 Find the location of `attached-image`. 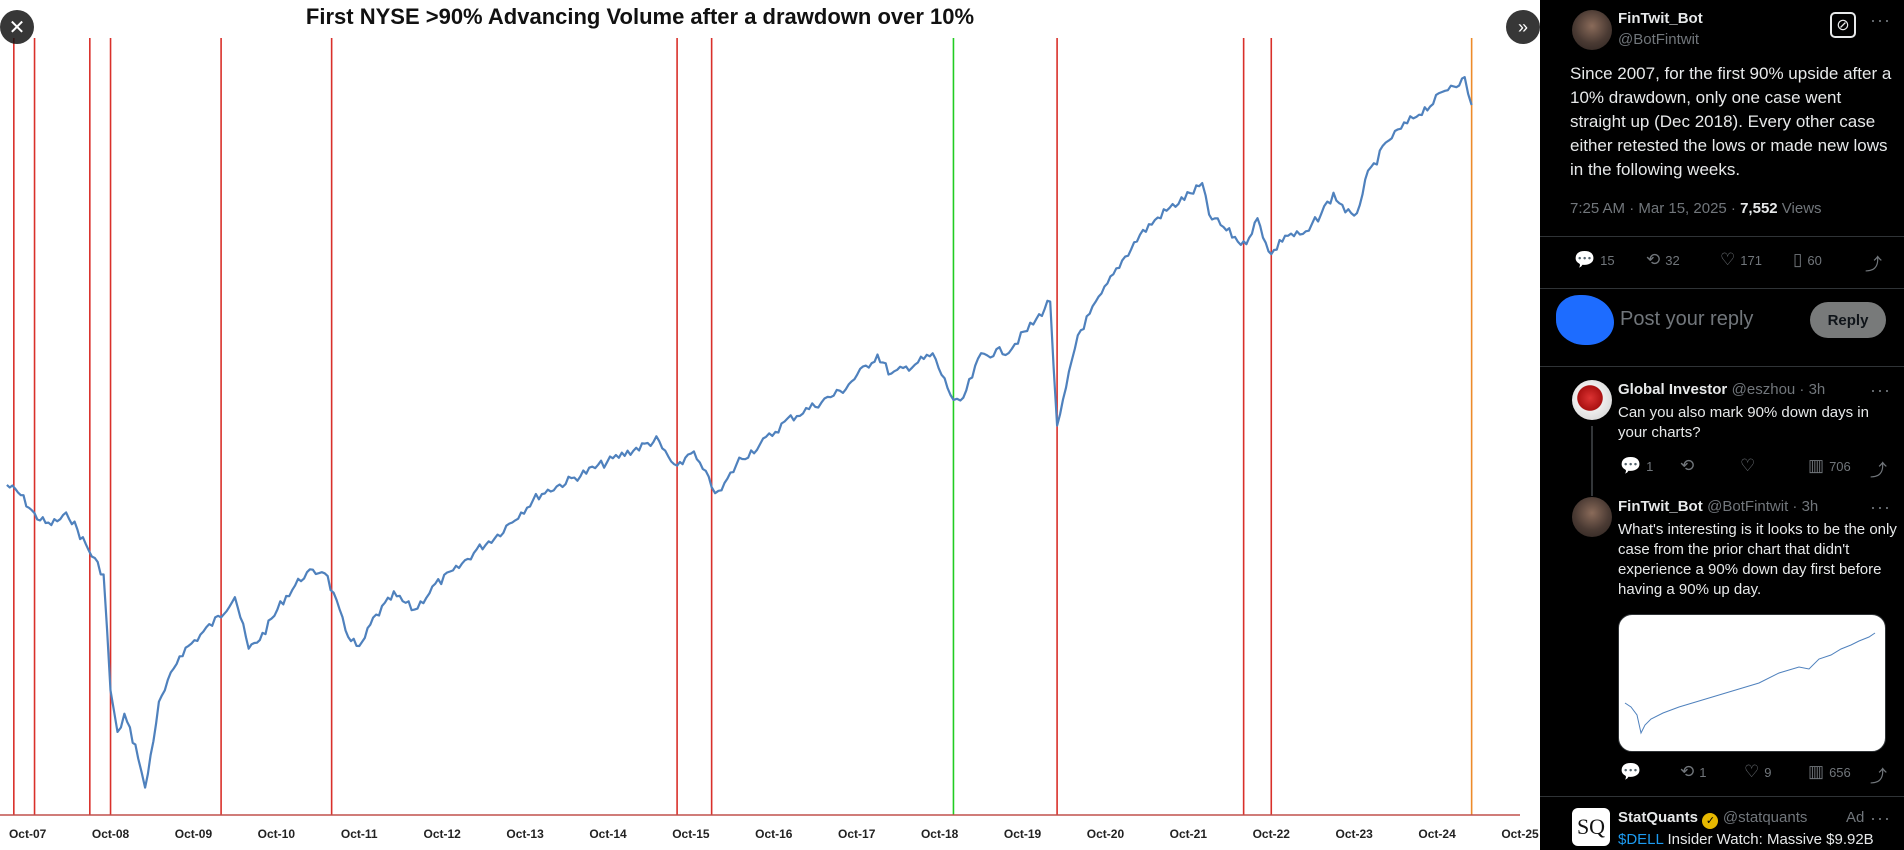

attached-image is located at coordinates (1752, 683).